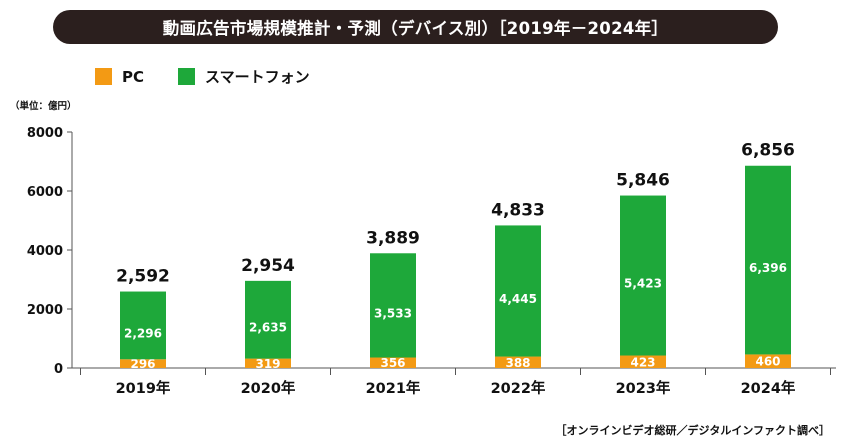  What do you see at coordinates (103, 76) in the screenshot?
I see `legend-swatch-pc` at bounding box center [103, 76].